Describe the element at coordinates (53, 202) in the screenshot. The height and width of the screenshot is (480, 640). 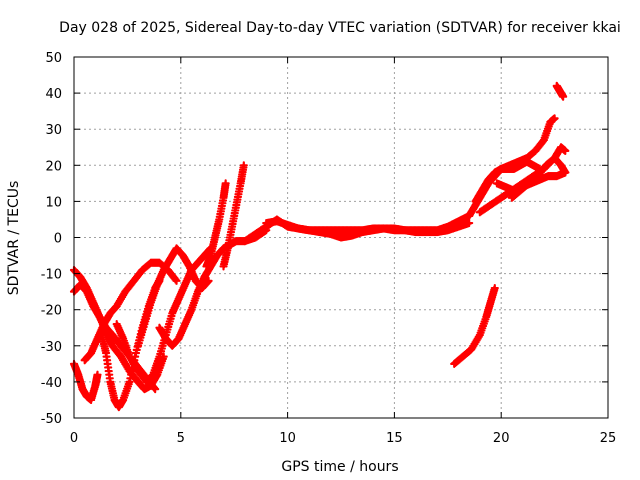
I see `y-tick-label: 10` at that location.